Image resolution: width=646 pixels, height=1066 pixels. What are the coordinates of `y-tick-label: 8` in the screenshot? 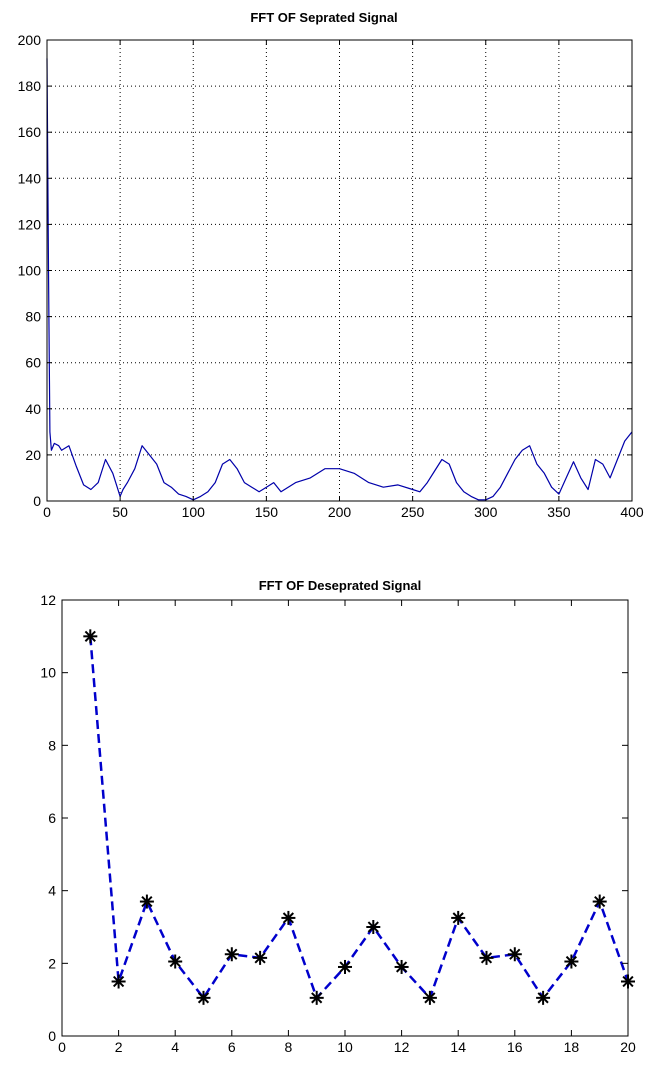 It's located at (52, 745).